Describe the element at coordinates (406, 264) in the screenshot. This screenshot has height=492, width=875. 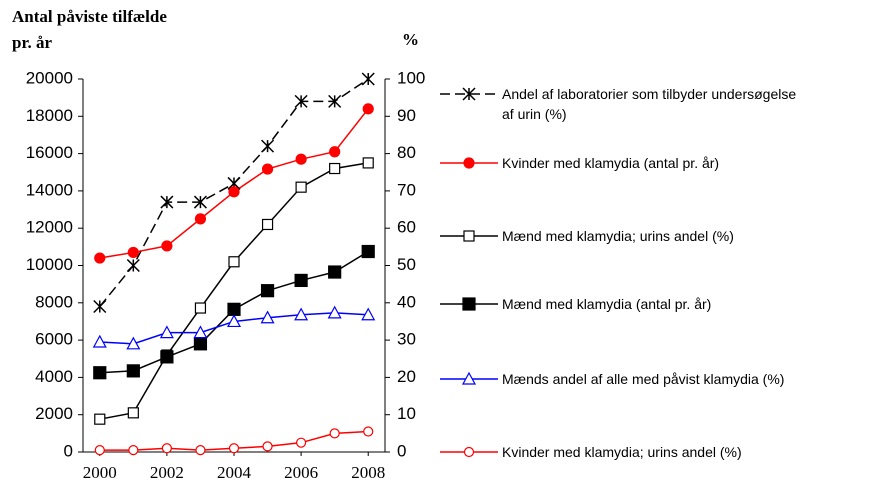
I see `y2-tick-label: 50` at that location.